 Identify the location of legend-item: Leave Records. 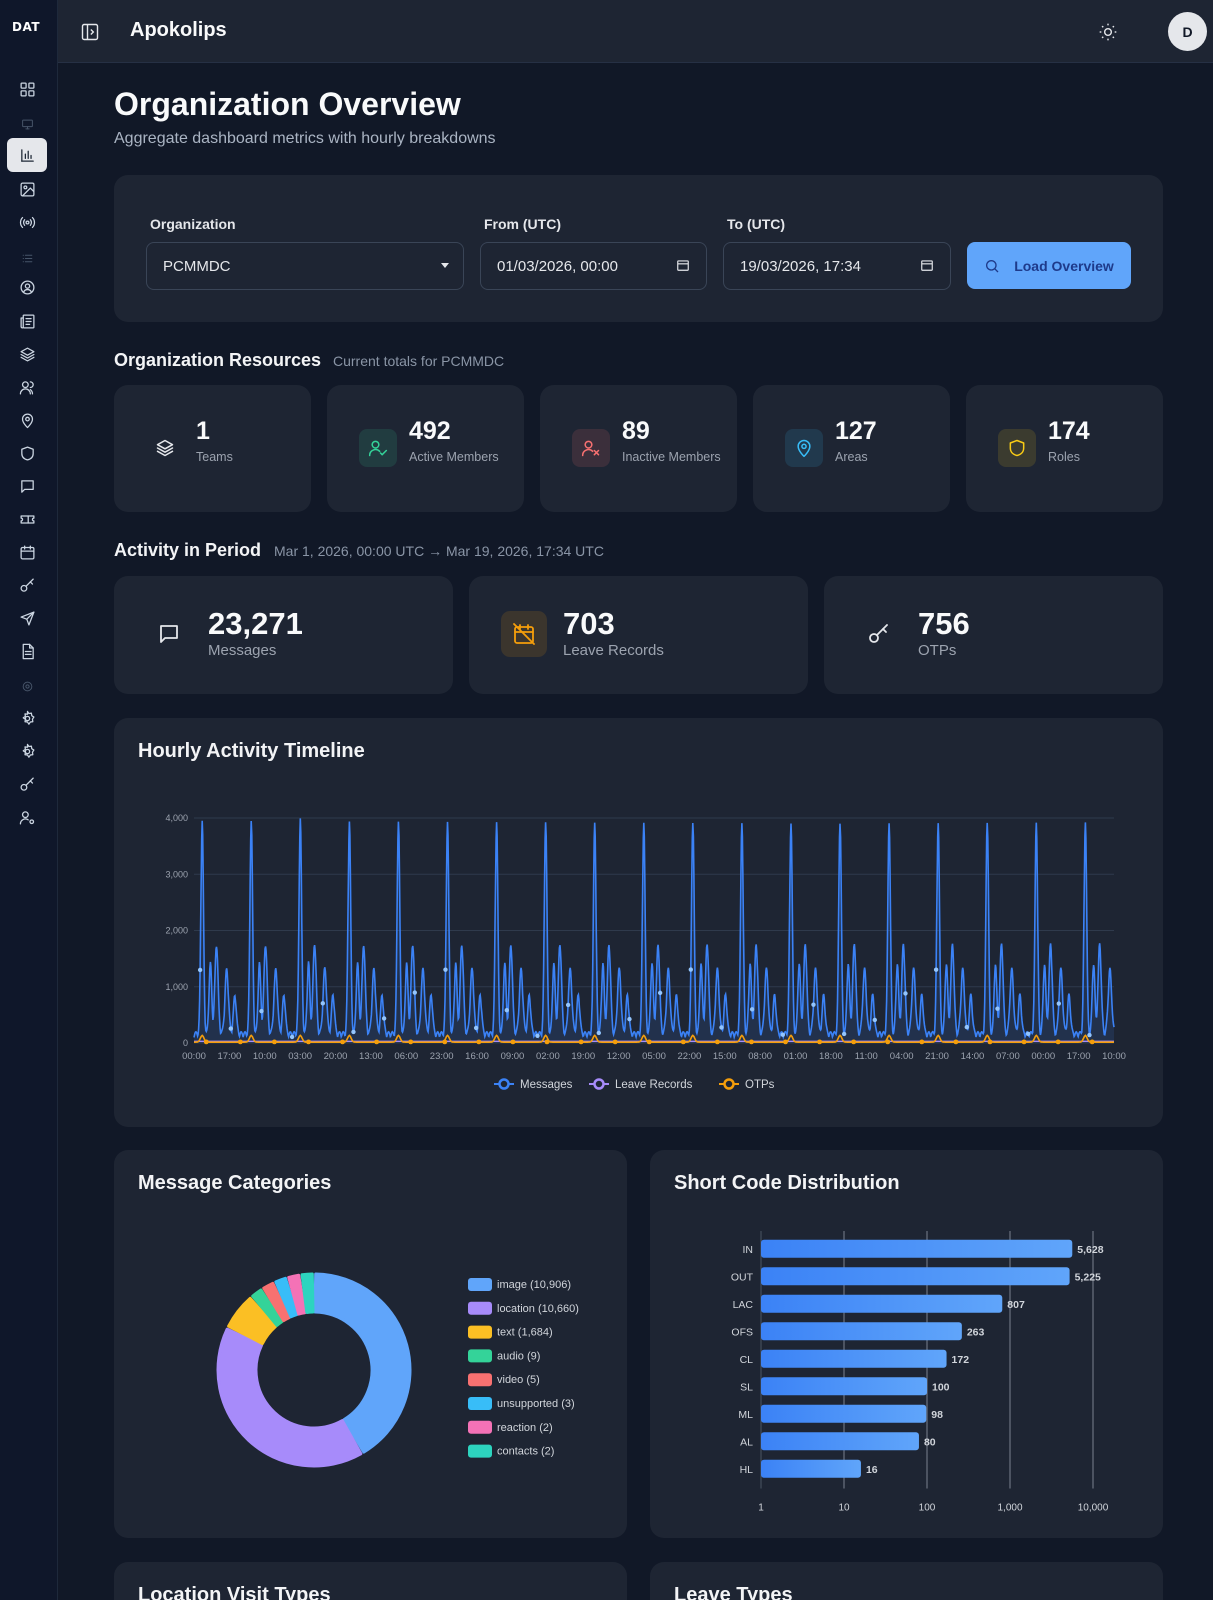
(641, 1084).